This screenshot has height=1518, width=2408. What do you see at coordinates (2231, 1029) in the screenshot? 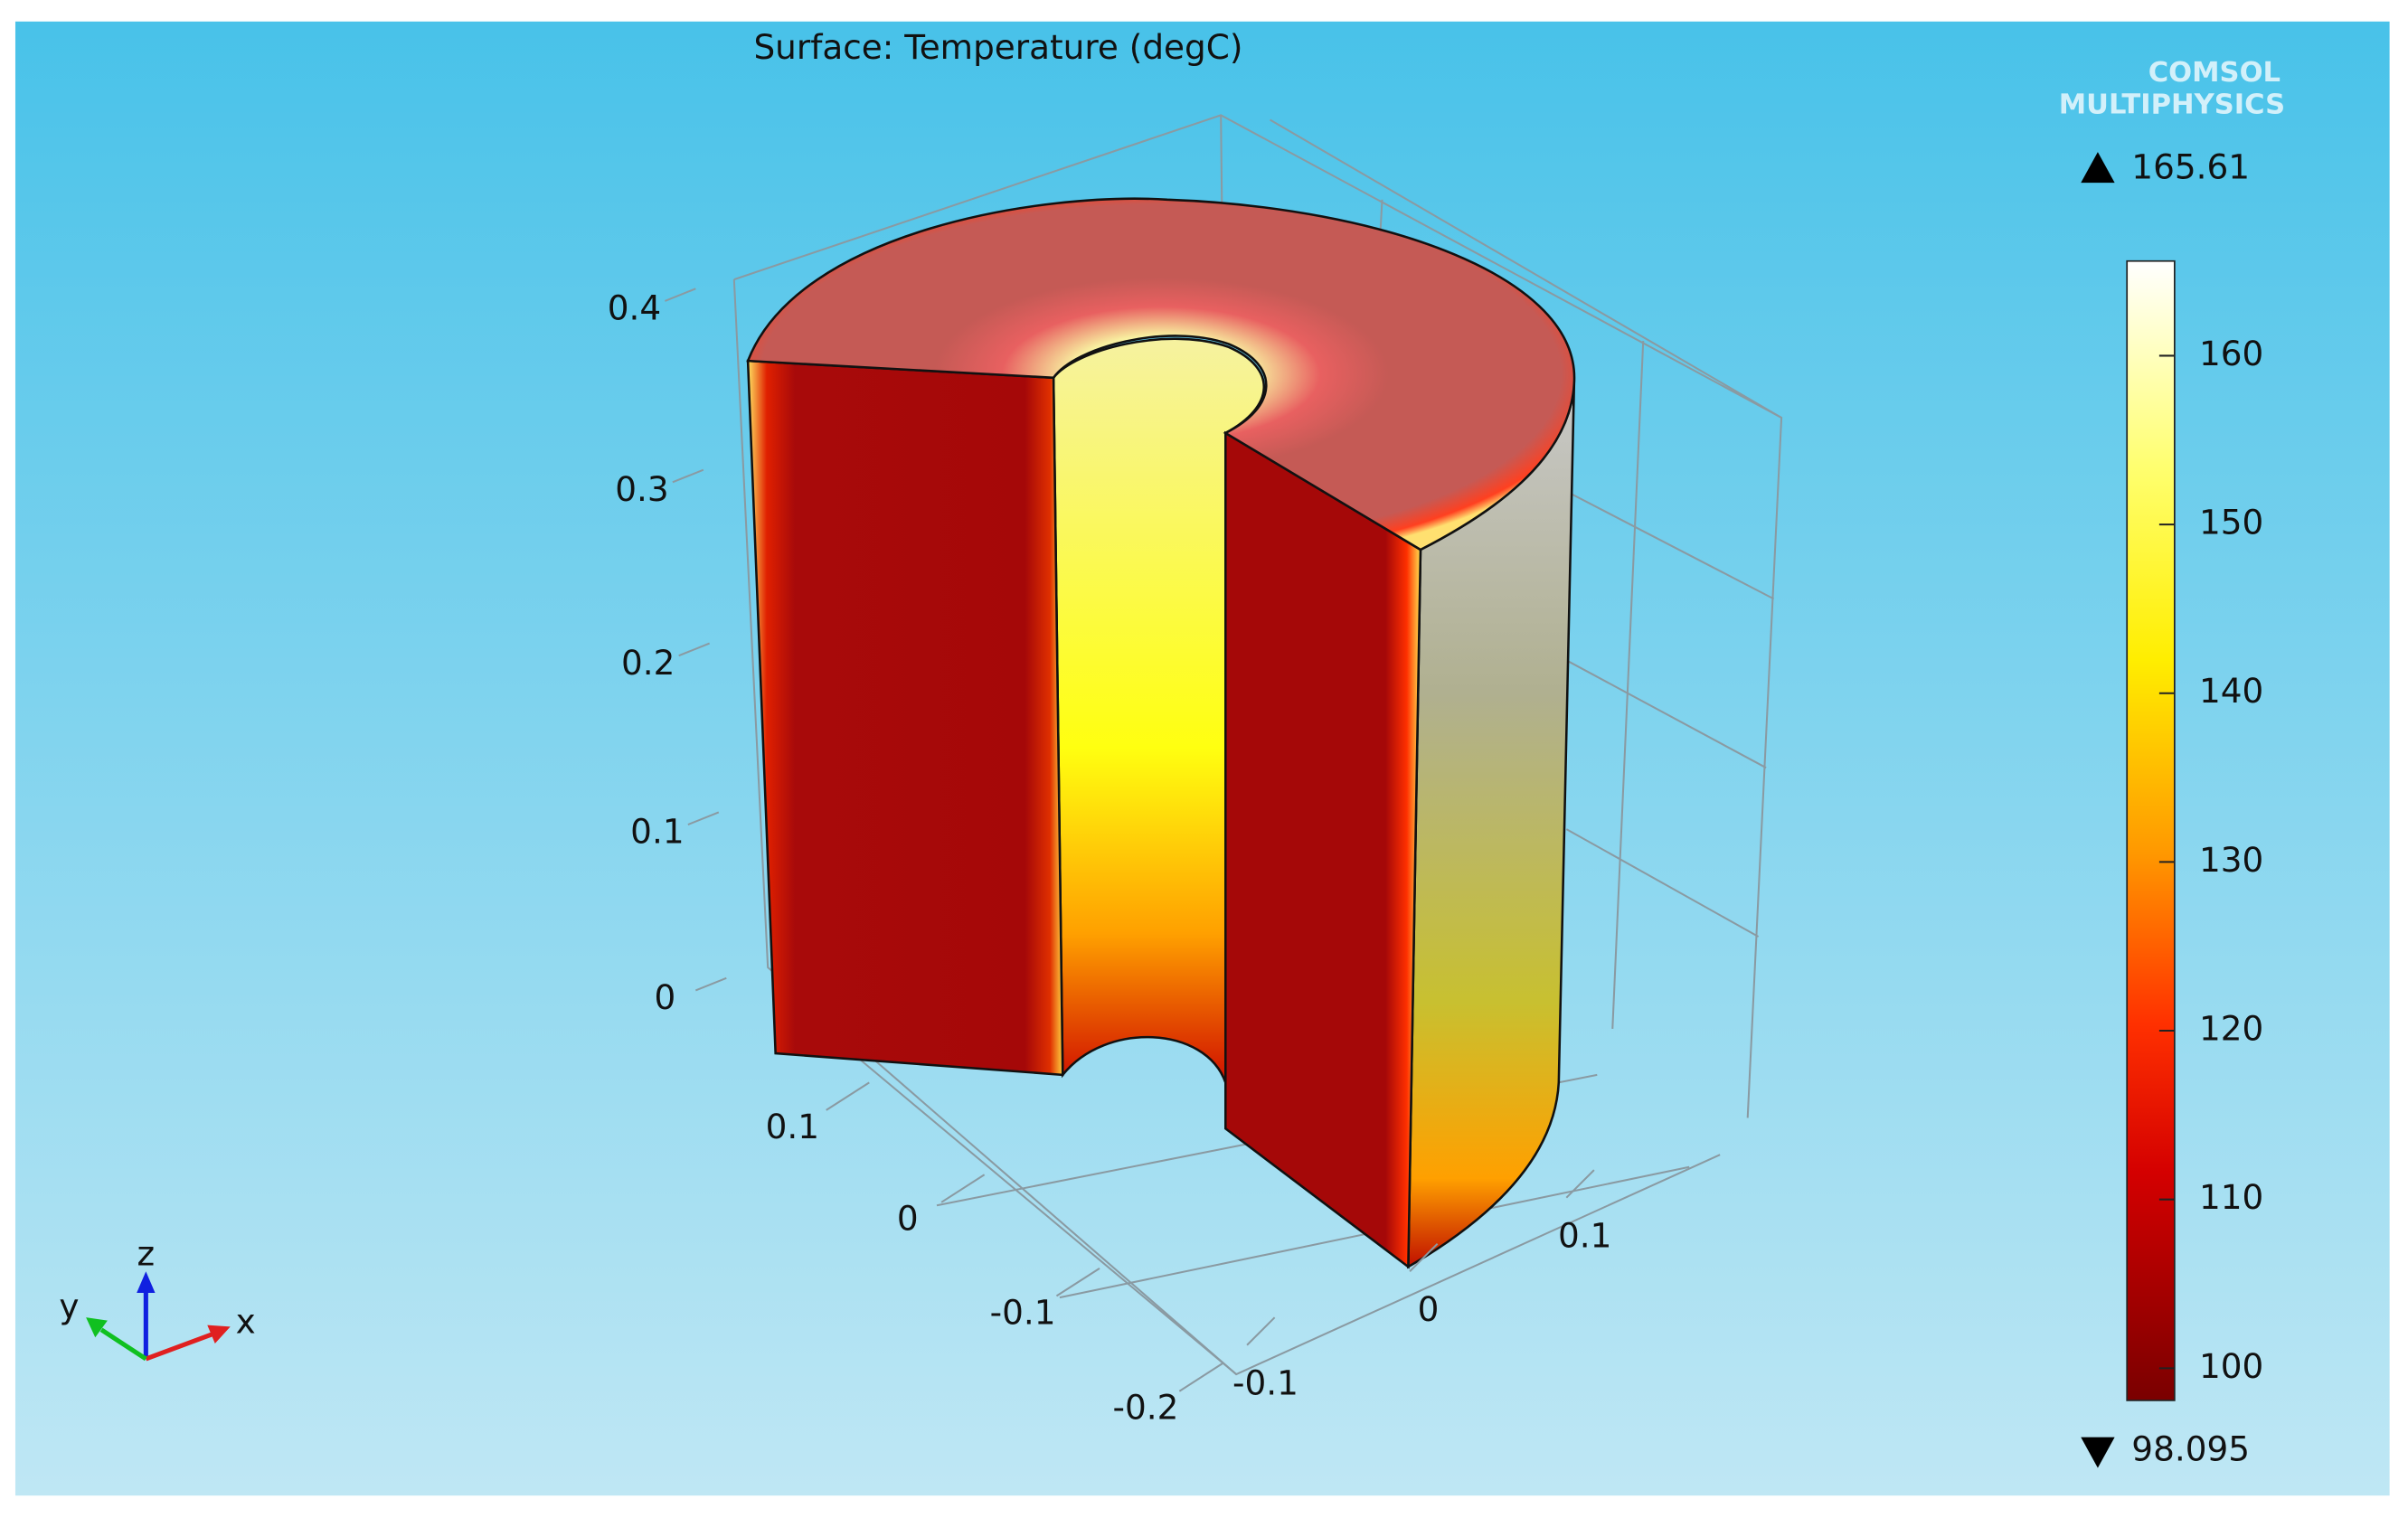
I see `colorbar-tick-label: 120` at bounding box center [2231, 1029].